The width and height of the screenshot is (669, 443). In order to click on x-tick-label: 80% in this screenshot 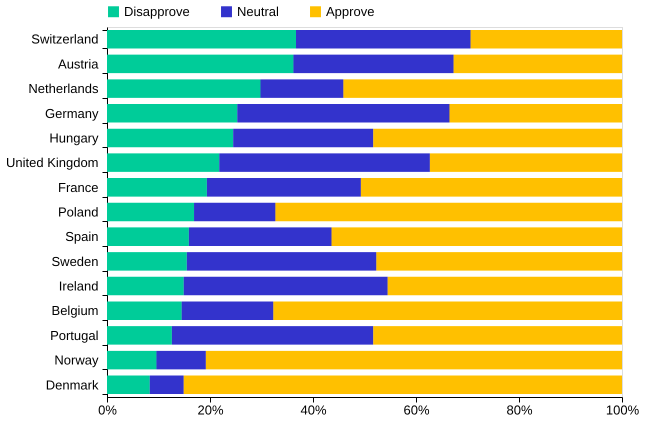, I will do `click(519, 410)`.